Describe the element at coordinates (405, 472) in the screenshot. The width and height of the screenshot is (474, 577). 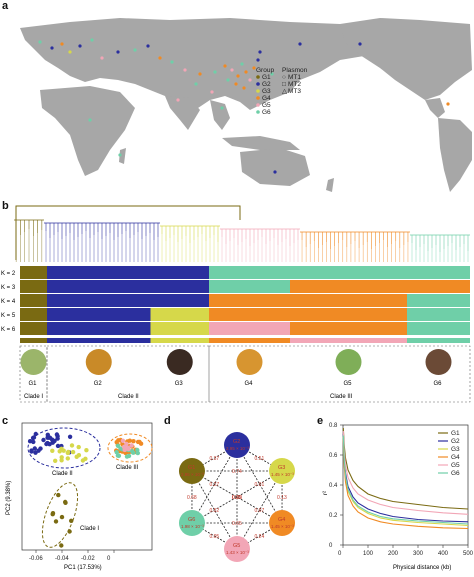
I see `ld-line-g5` at that location.